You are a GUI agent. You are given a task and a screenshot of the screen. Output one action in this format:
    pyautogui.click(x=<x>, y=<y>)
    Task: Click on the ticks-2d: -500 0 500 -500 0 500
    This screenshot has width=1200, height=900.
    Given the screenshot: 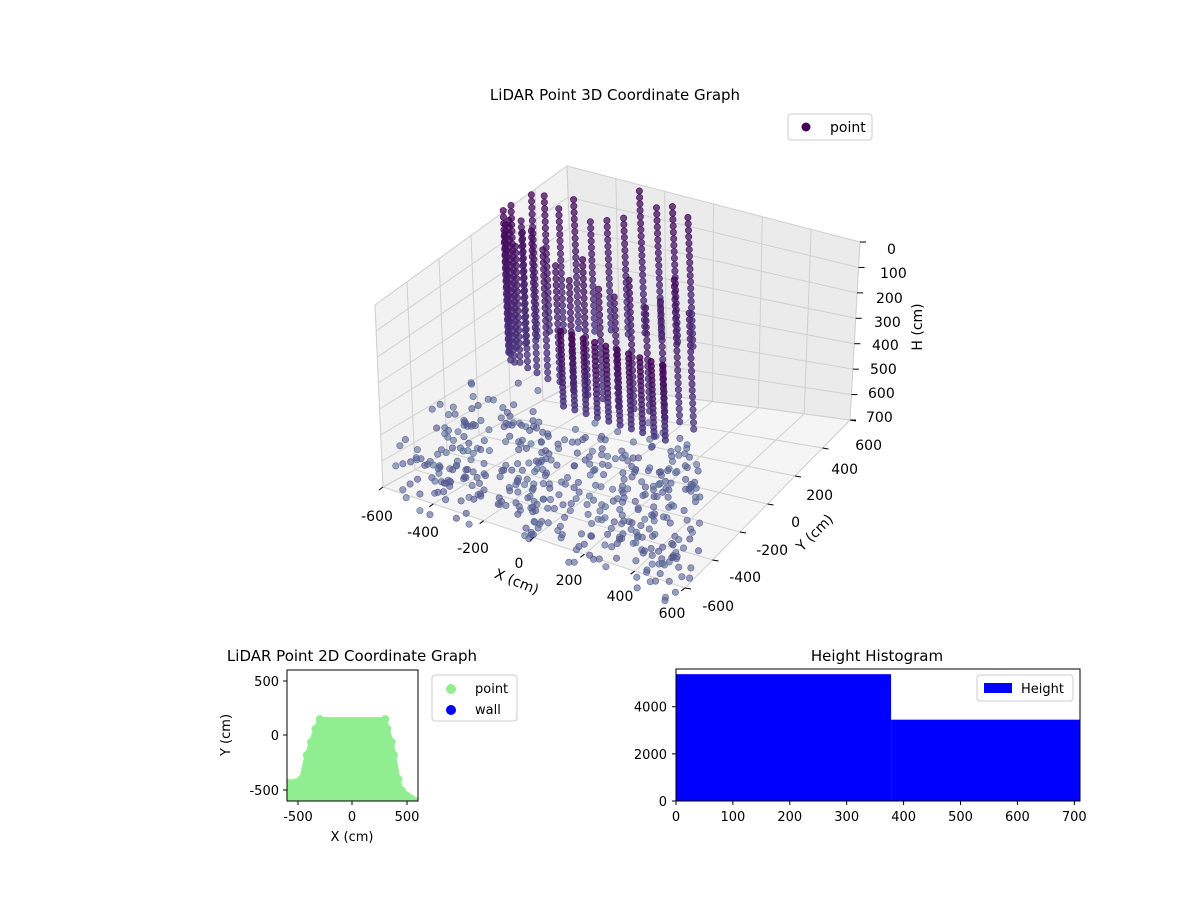 What is the action you would take?
    pyautogui.click(x=334, y=750)
    